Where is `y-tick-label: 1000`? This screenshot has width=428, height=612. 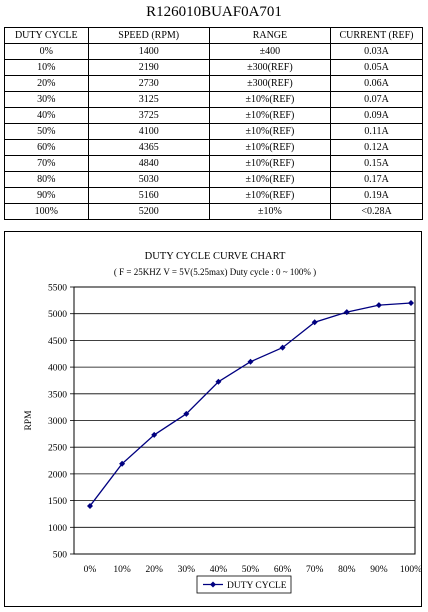 y-tick-label: 1000 is located at coordinates (57, 529).